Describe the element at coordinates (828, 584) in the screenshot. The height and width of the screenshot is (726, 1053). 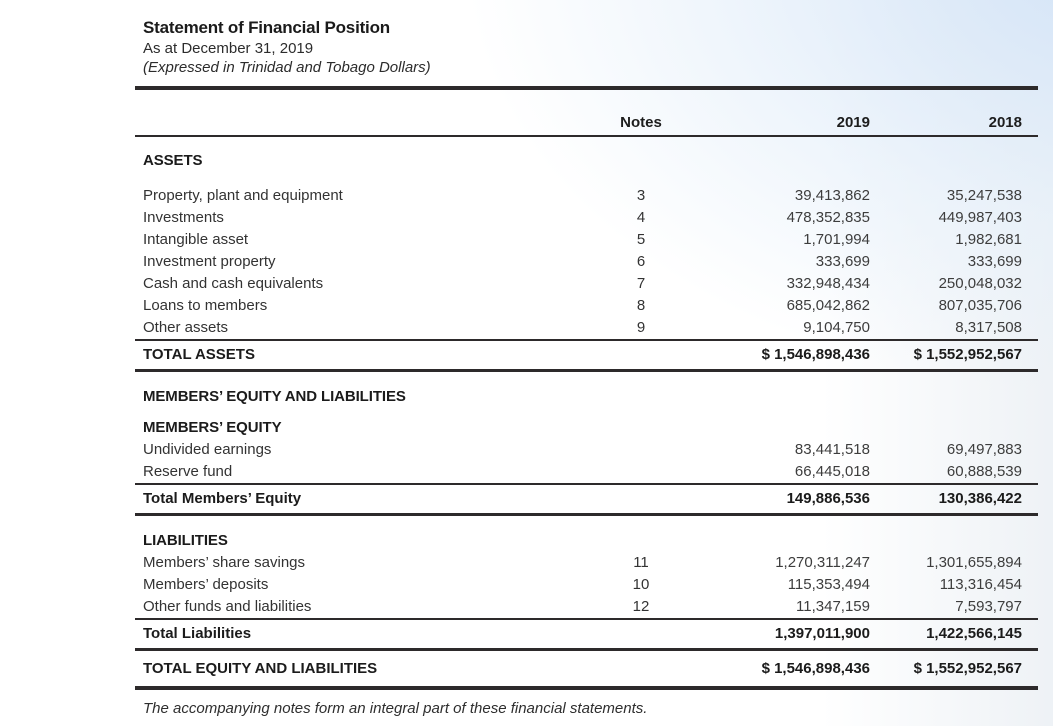
I see `row-value-2019: 115,353,494` at that location.